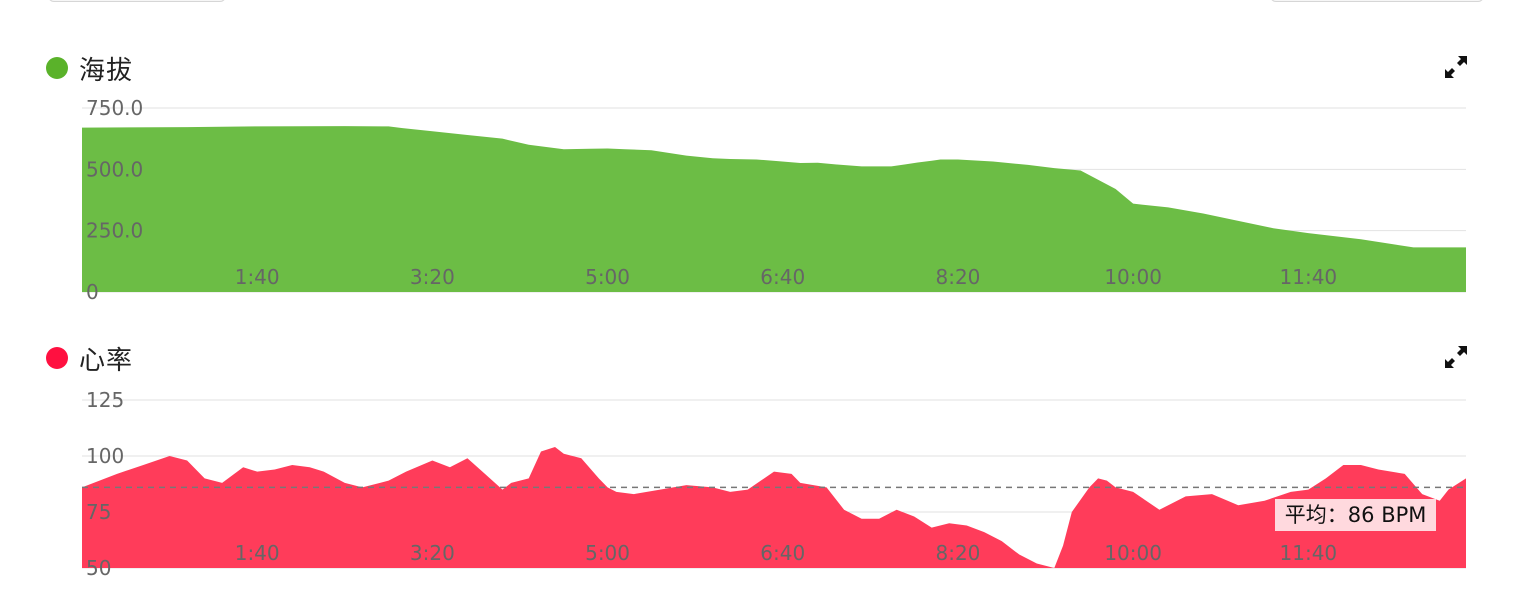  Describe the element at coordinates (137, 1) in the screenshot. I see `top-left-control-stub` at that location.